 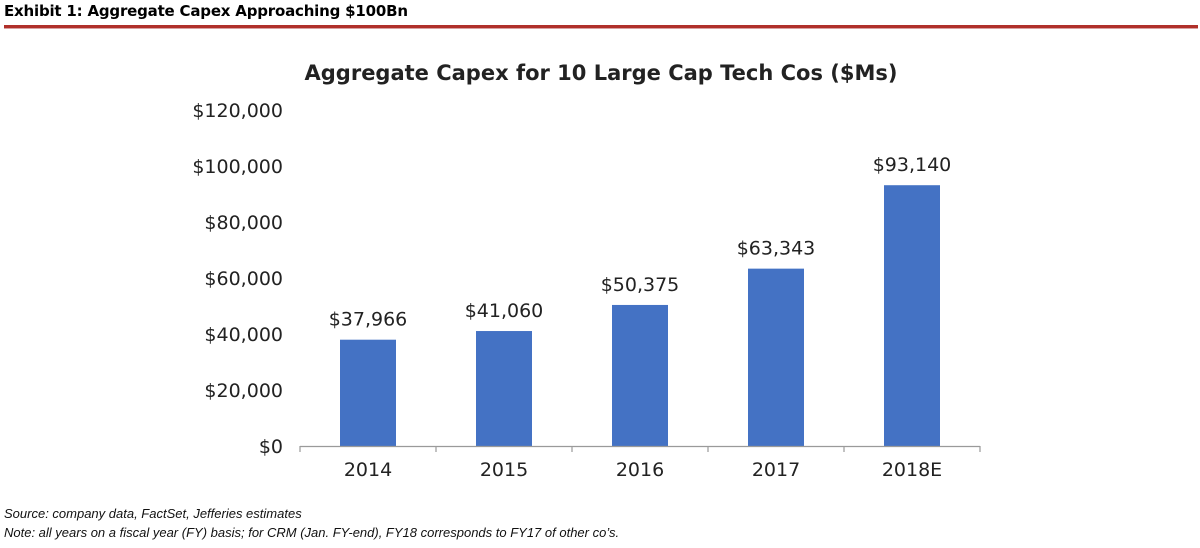 I want to click on data-label: $50,375, so click(x=640, y=285).